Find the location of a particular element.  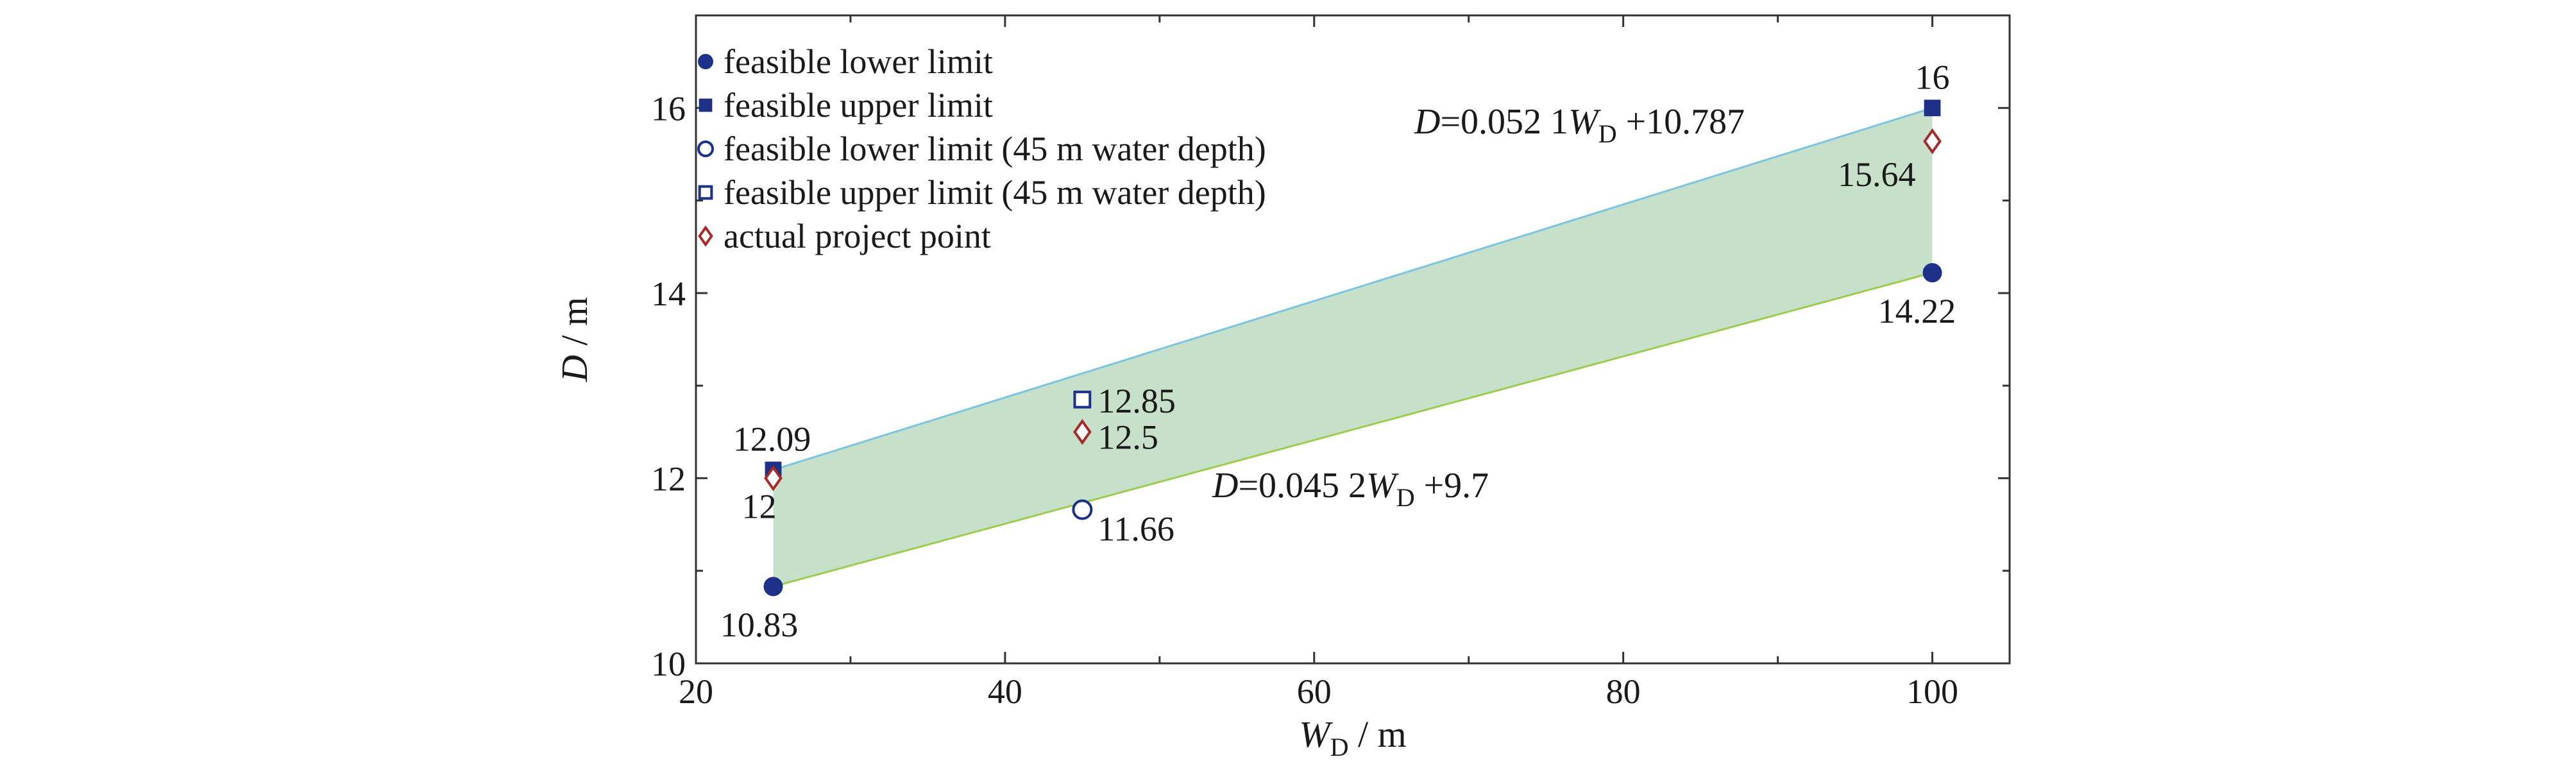

legend-label: actual project point is located at coordinates (857, 236).